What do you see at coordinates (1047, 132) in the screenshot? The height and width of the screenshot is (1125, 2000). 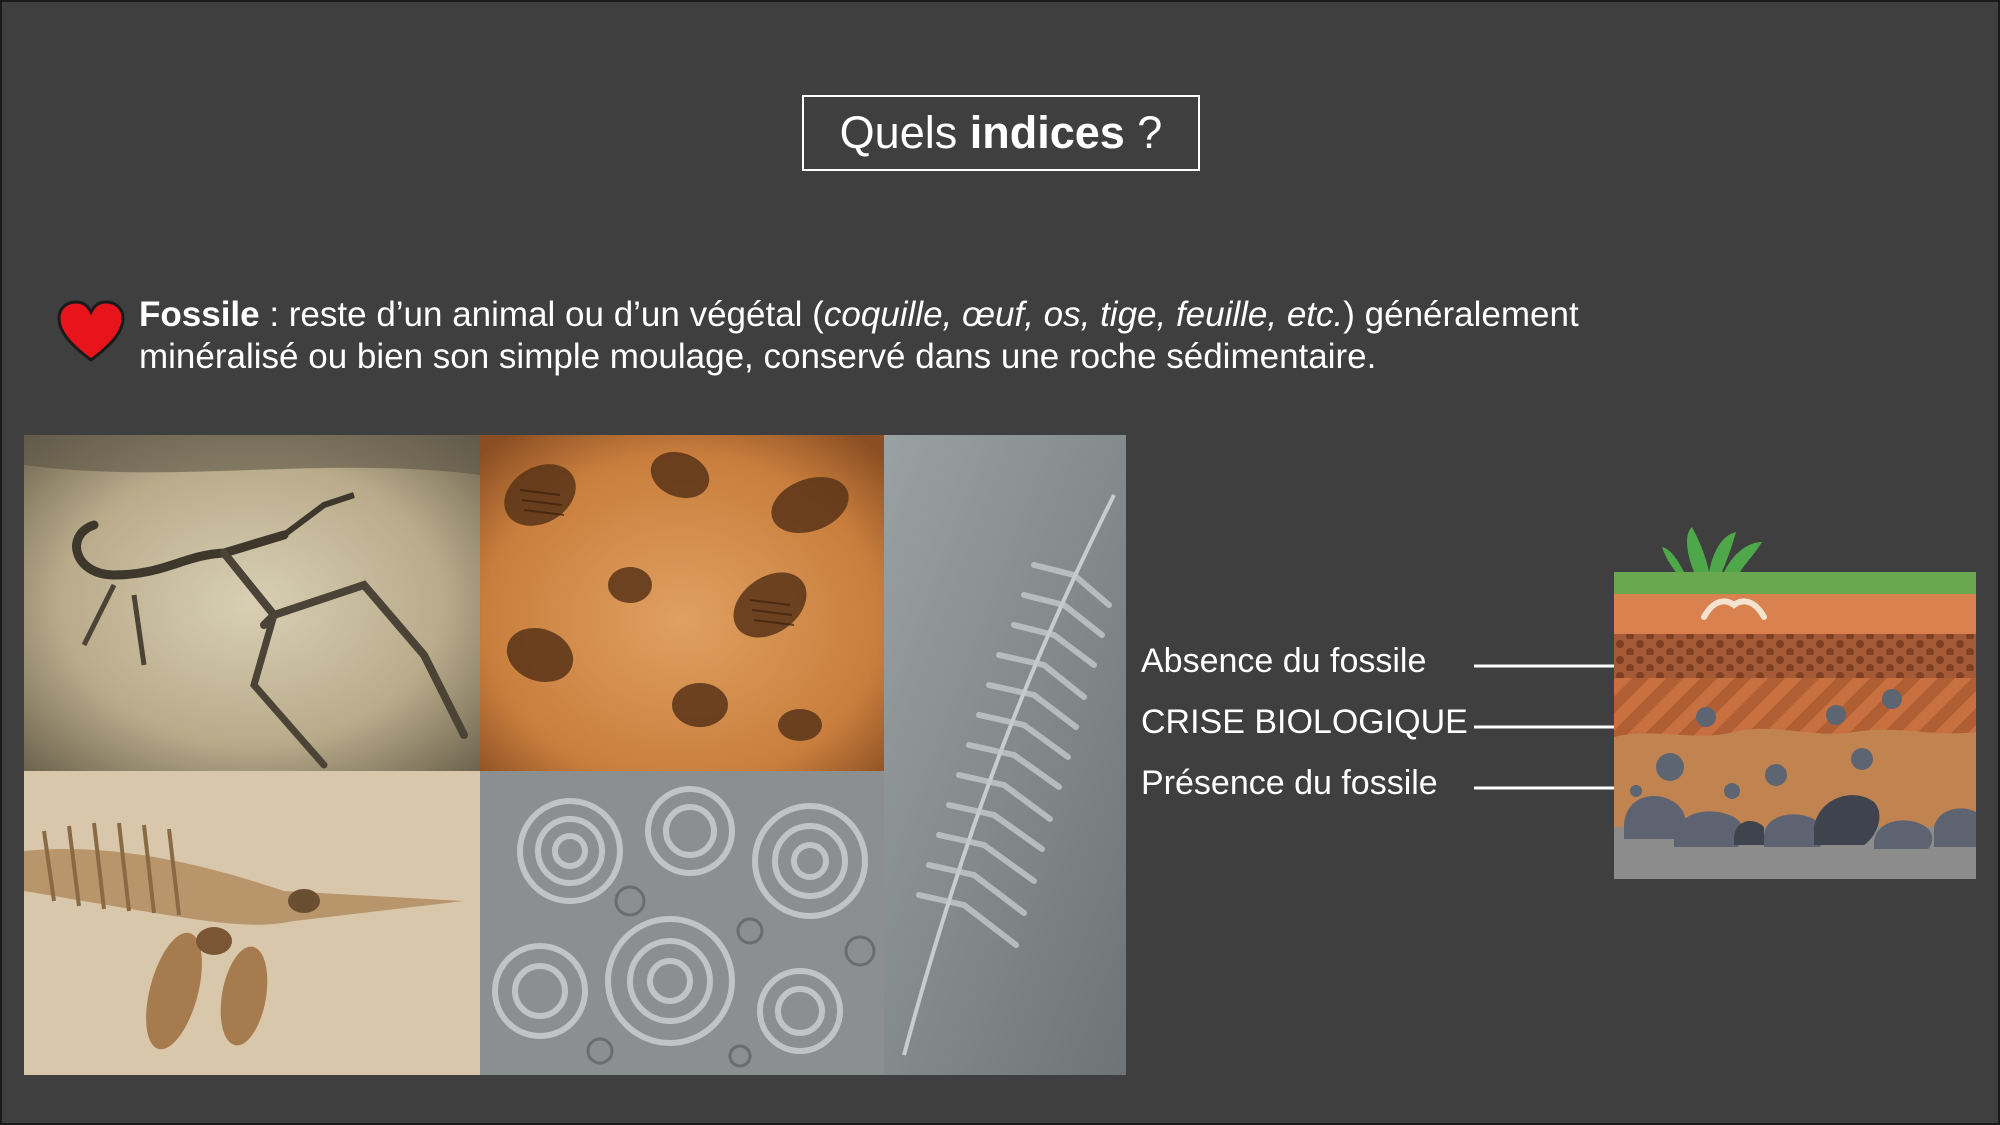 I see `title-bold: indices` at bounding box center [1047, 132].